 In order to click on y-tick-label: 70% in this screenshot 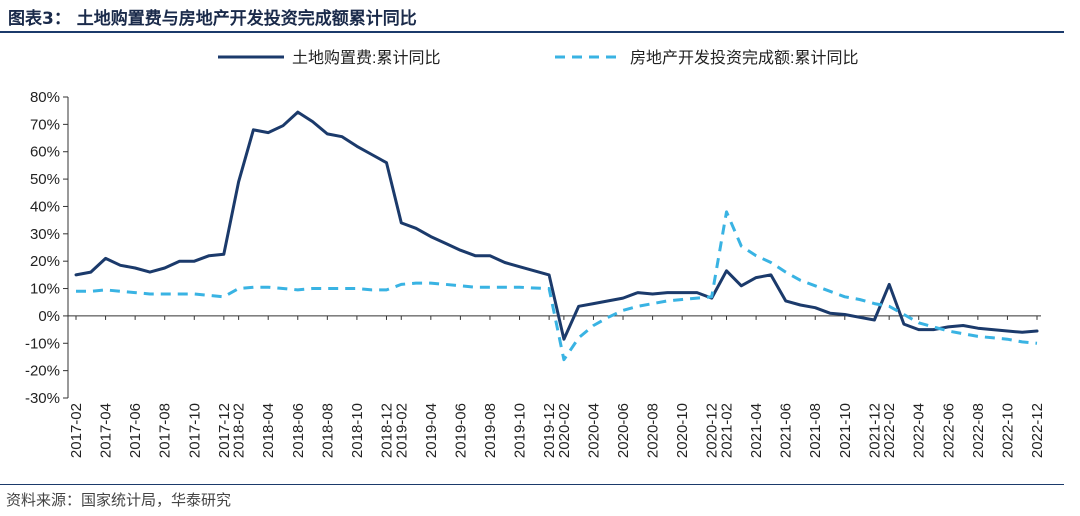, I will do `click(45, 124)`.